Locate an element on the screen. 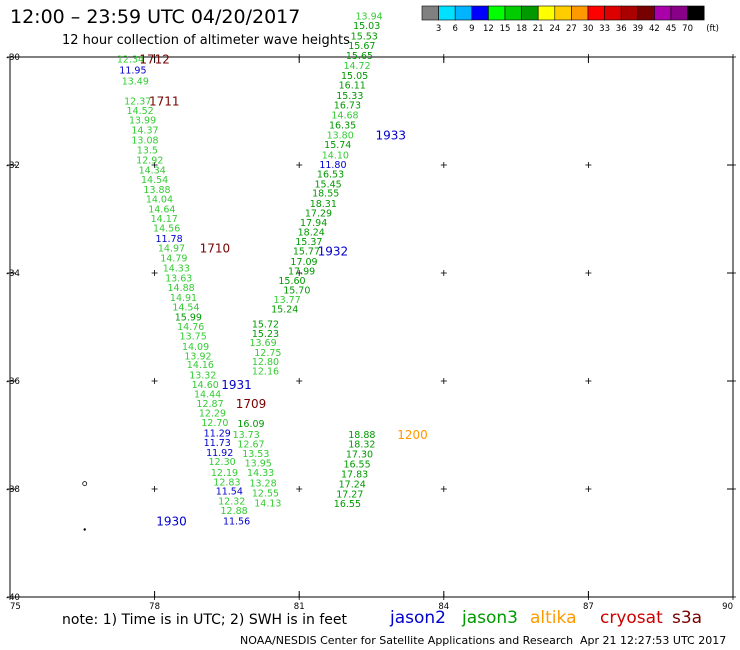 The image size is (740, 650). wave-height-label: 14.10 is located at coordinates (335, 155).